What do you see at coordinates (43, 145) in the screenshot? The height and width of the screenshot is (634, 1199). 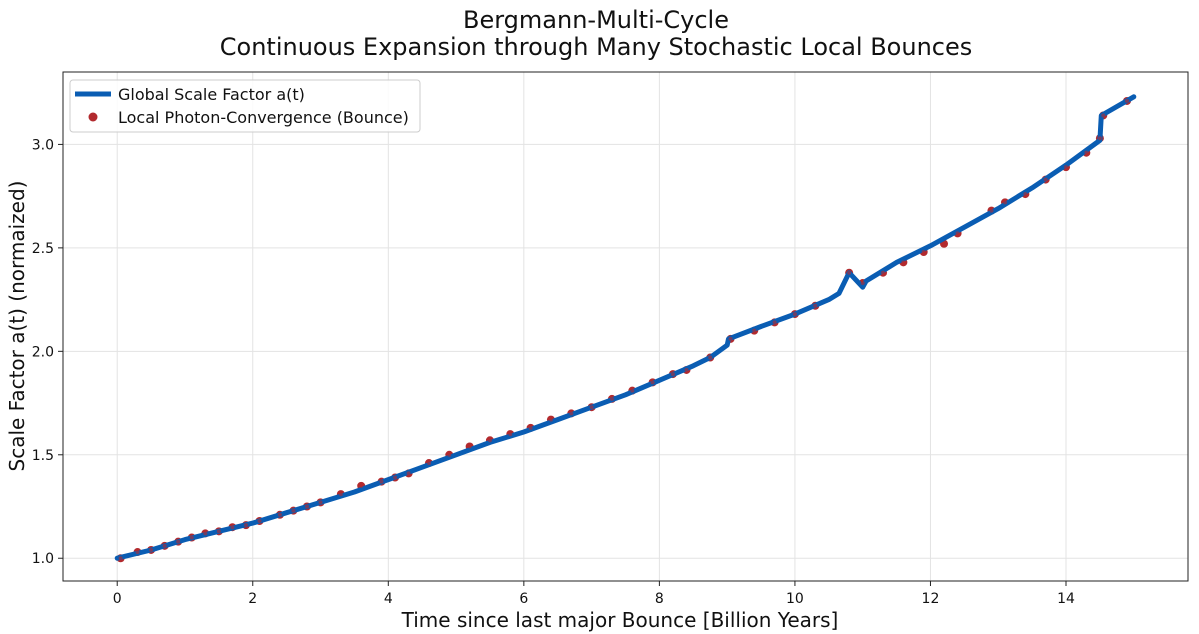 I see `y-tick-label: 3.0` at bounding box center [43, 145].